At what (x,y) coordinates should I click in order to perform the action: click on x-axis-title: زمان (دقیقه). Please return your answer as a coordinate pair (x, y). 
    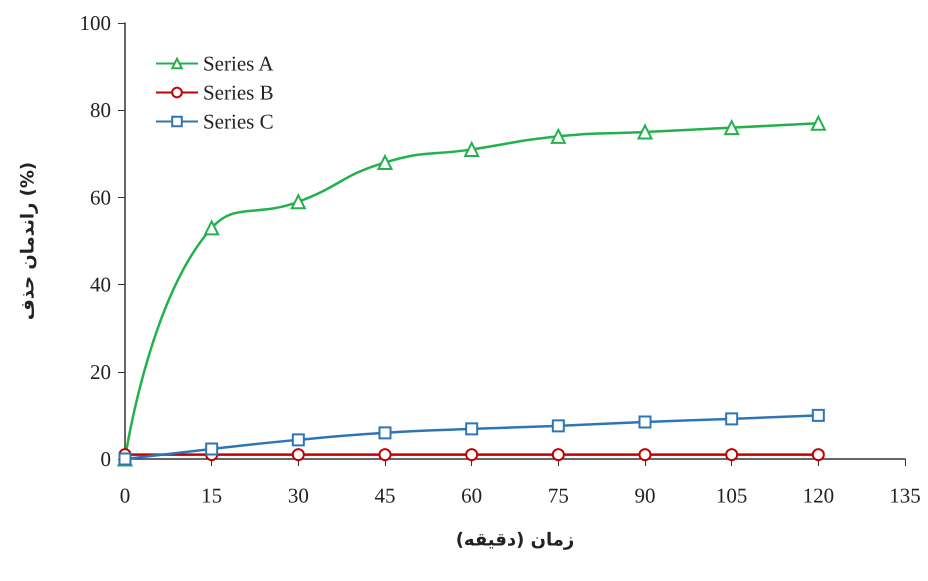
    Looking at the image, I should click on (515, 540).